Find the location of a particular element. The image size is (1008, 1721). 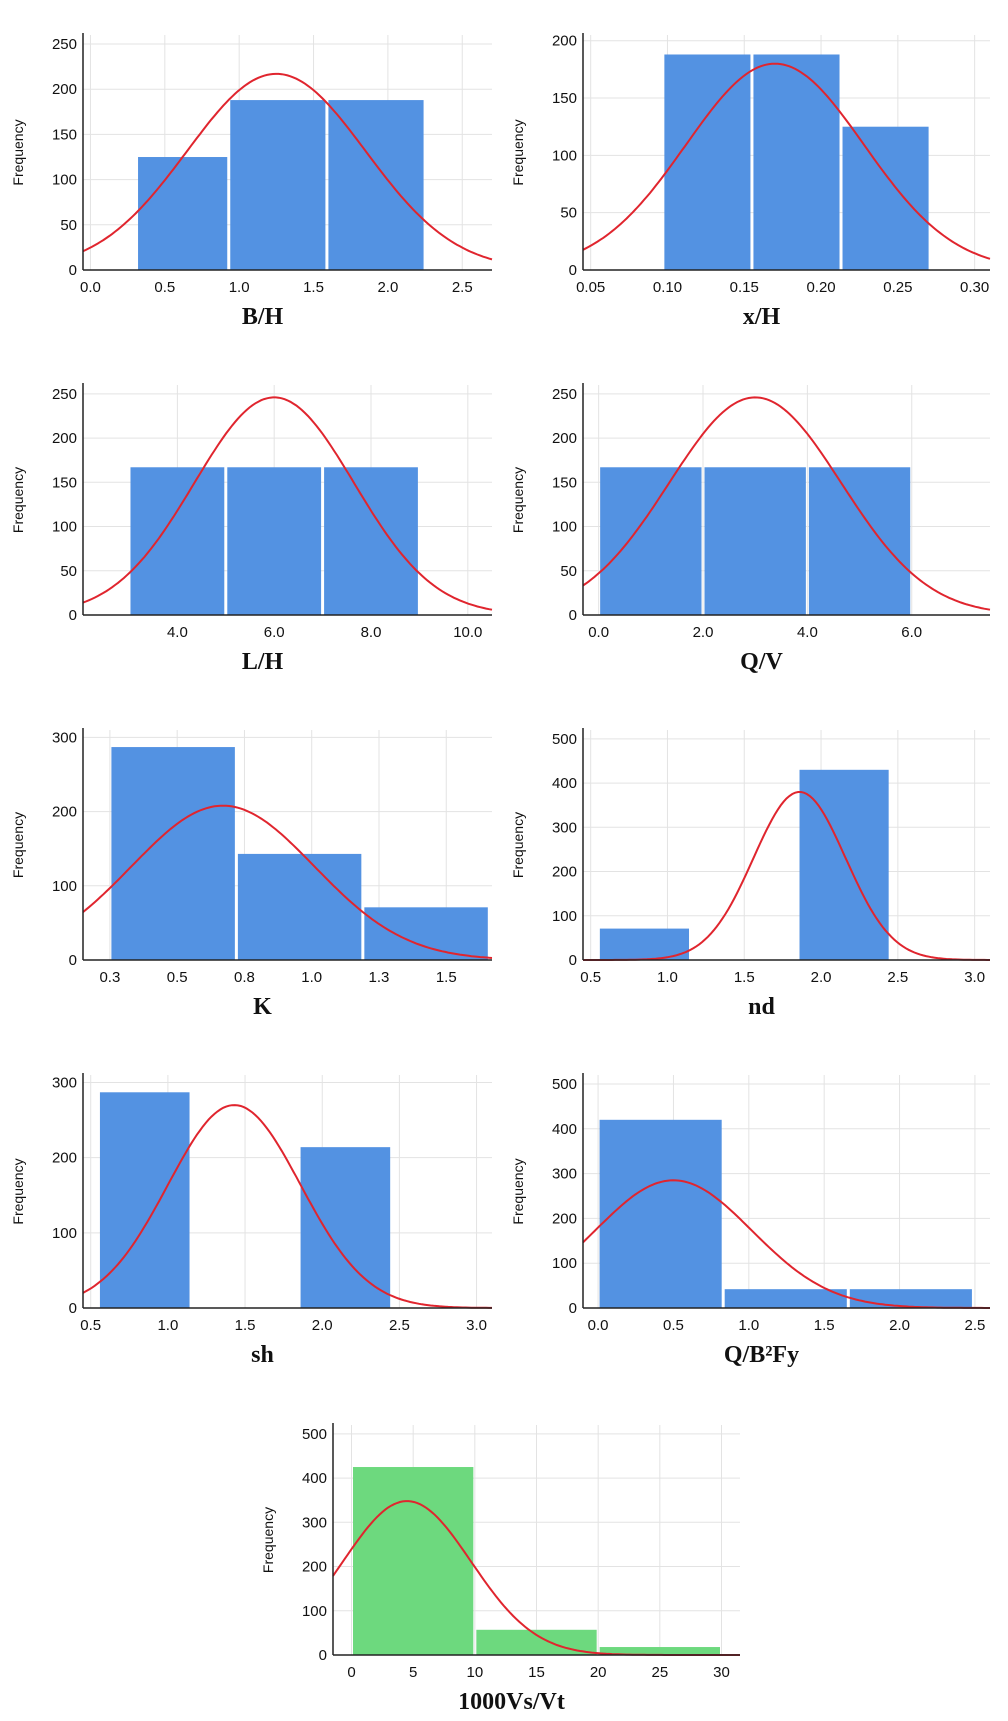

histogram-panel-7: 0 100 200 300 0.5 1.0 1.5 2.0 2.5 3.0 Frequency sh is located at coordinates (251, 1220).